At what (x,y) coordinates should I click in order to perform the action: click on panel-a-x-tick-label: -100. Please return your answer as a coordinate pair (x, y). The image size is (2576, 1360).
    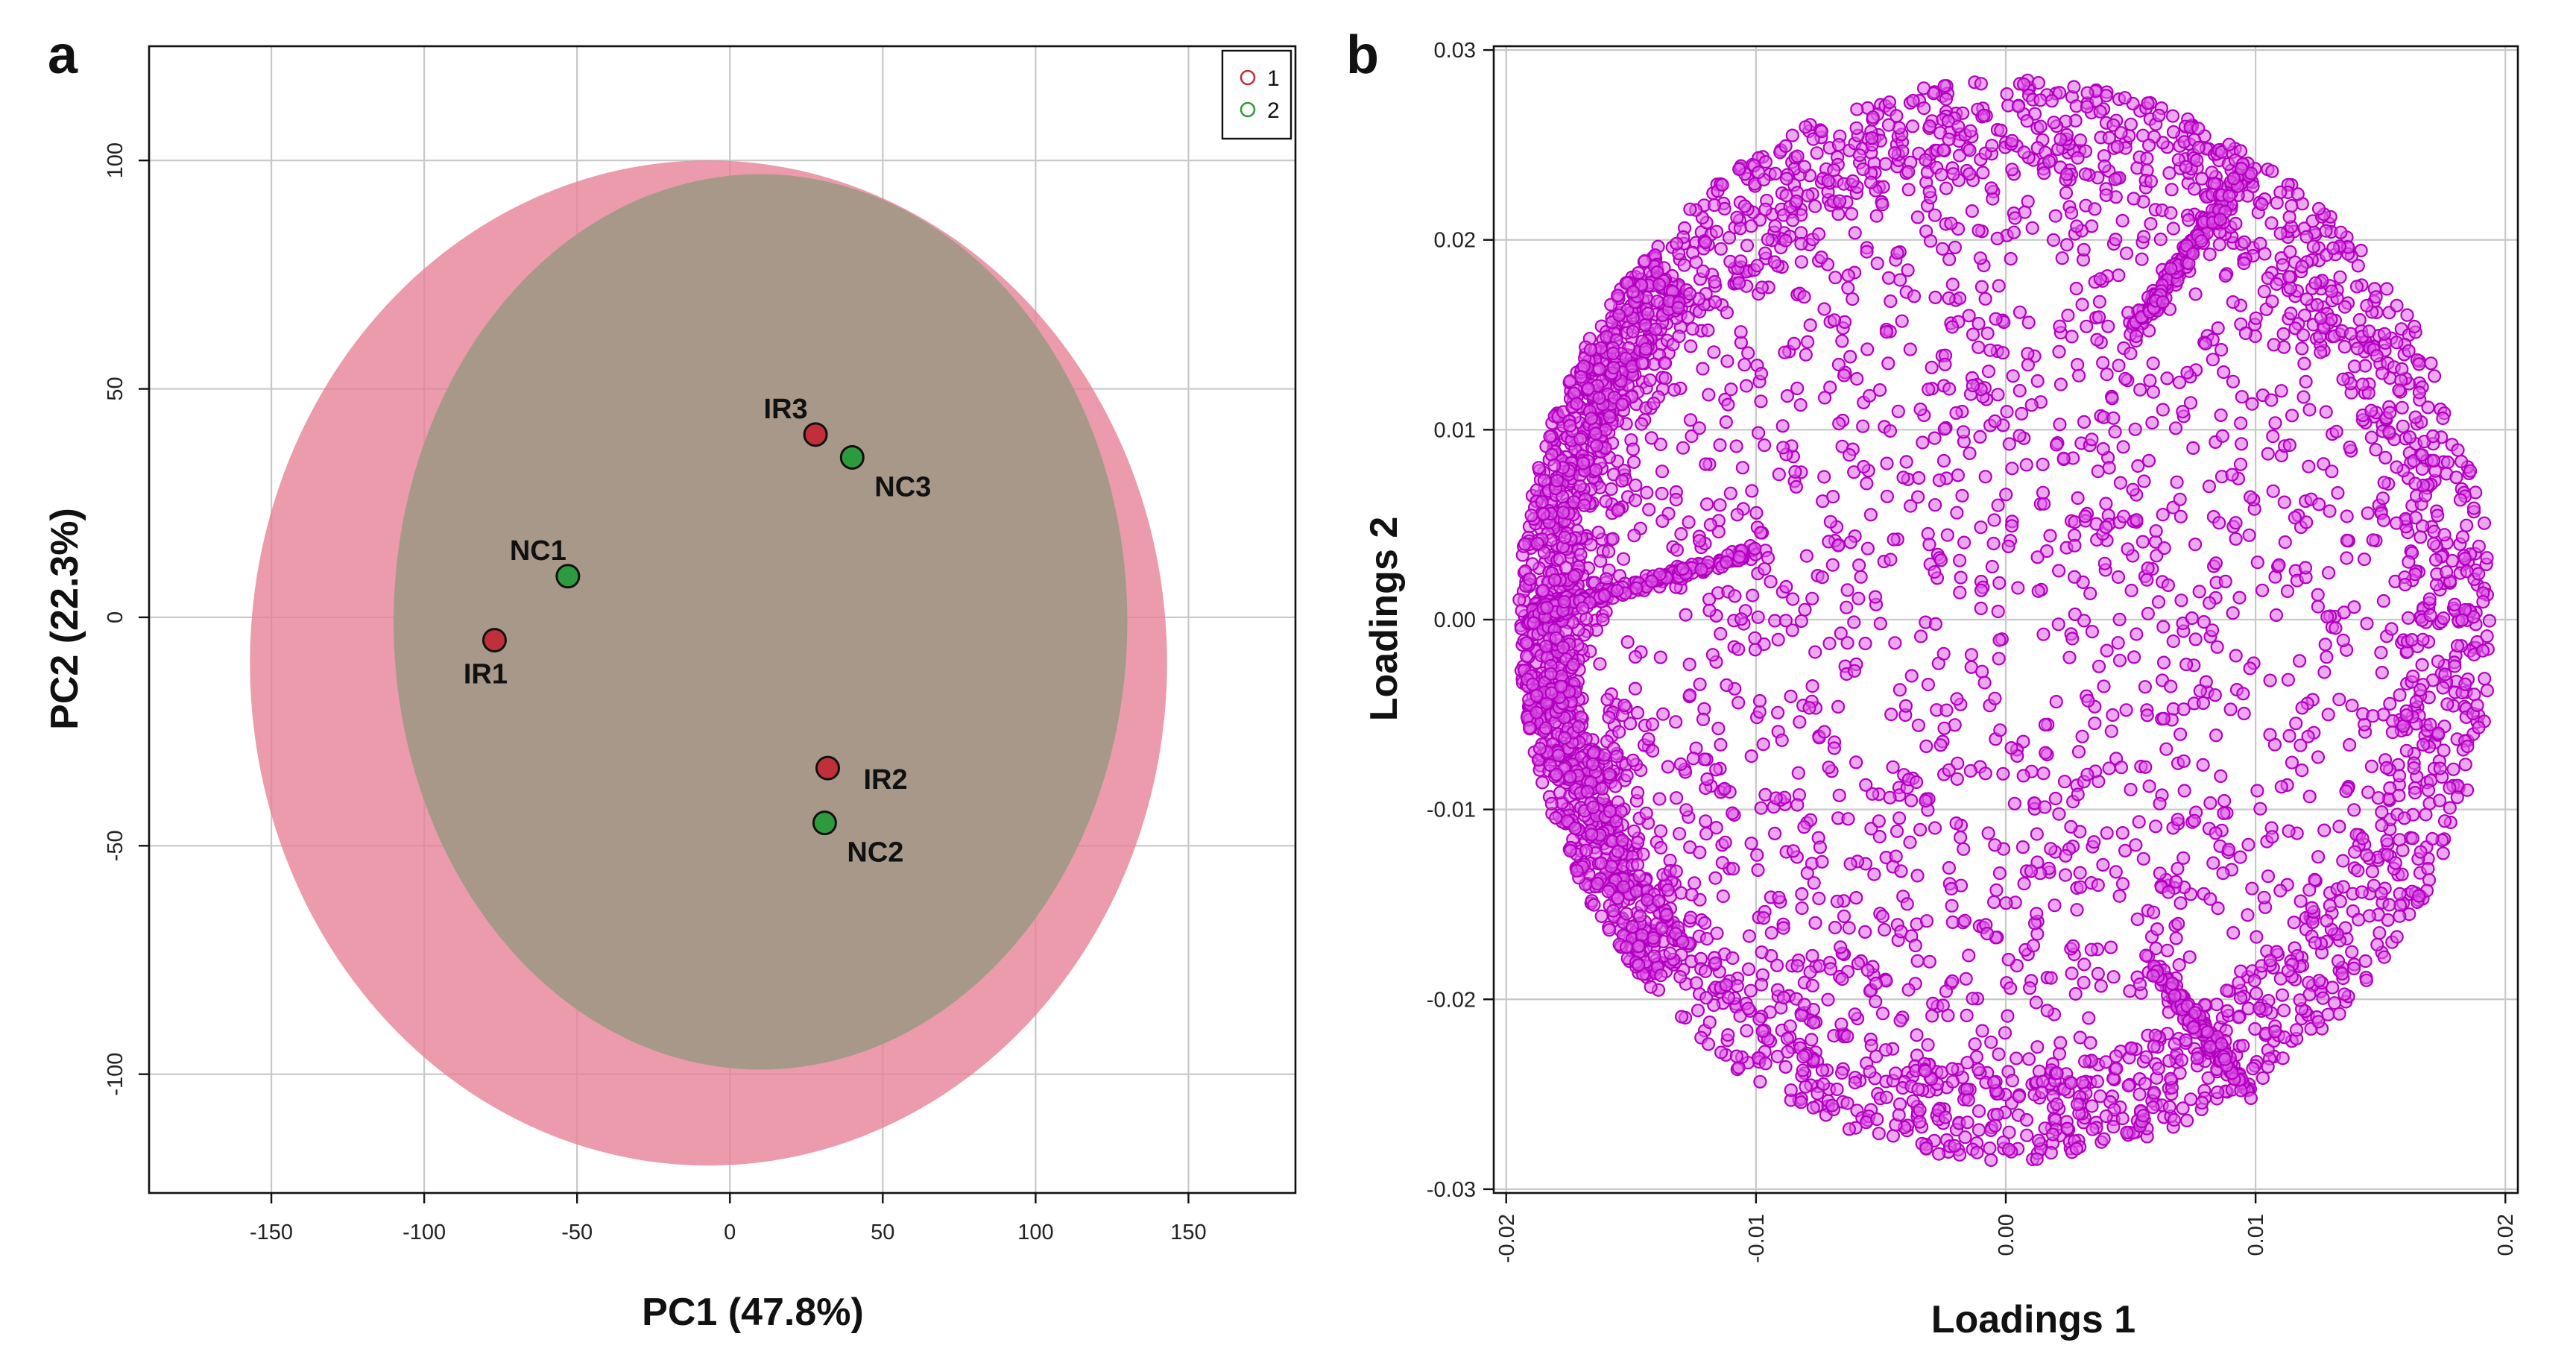
    Looking at the image, I should click on (424, 1232).